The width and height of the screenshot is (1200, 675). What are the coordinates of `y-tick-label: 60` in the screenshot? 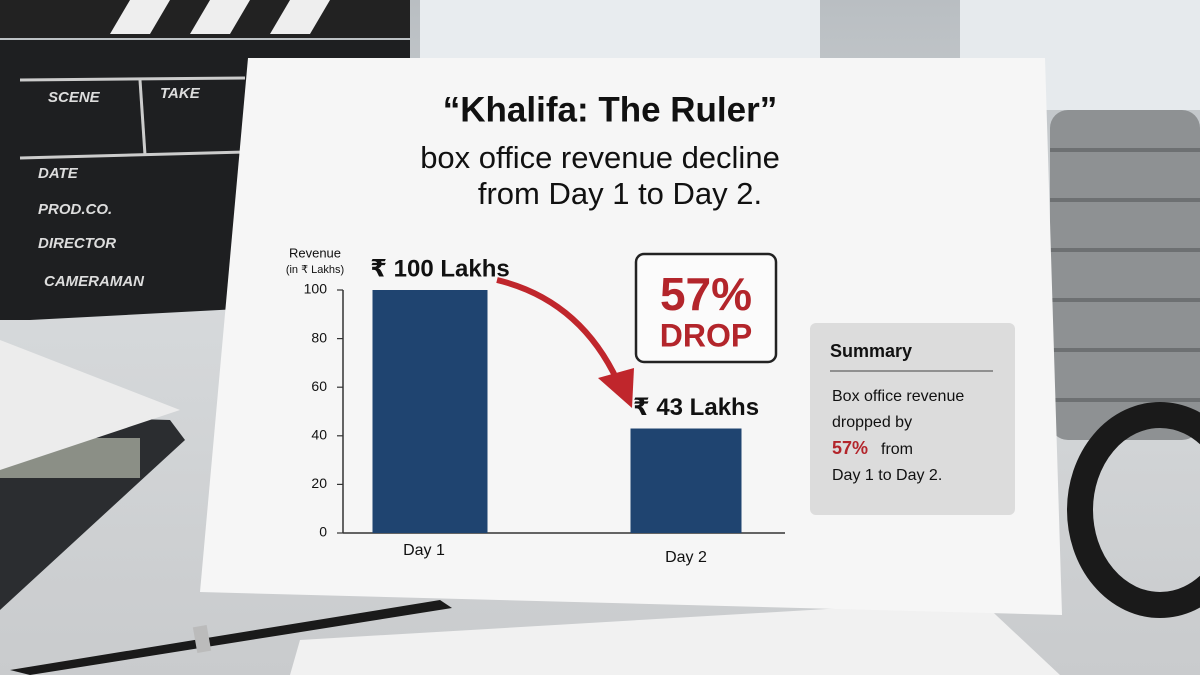 It's located at (319, 386).